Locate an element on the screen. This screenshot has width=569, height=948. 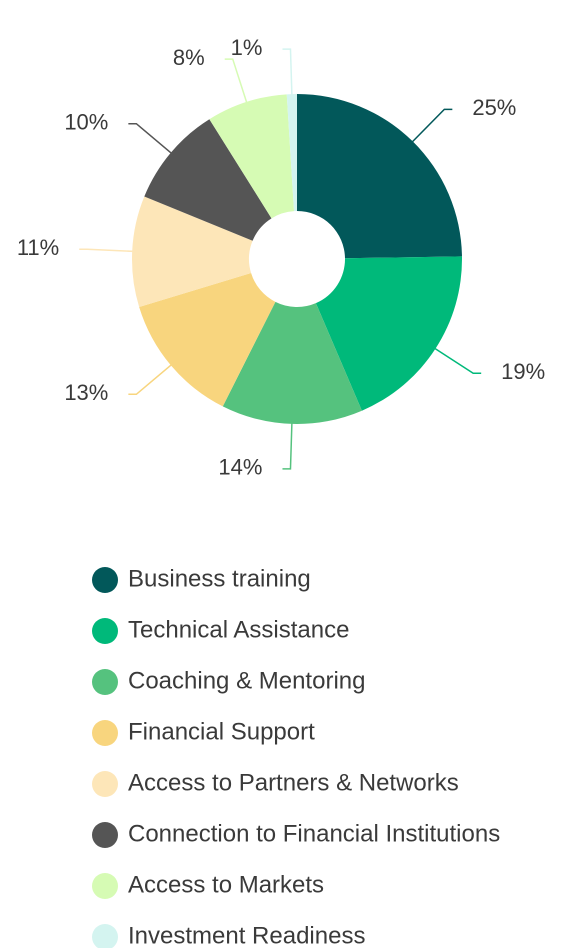
value-label: 8% is located at coordinates (189, 57).